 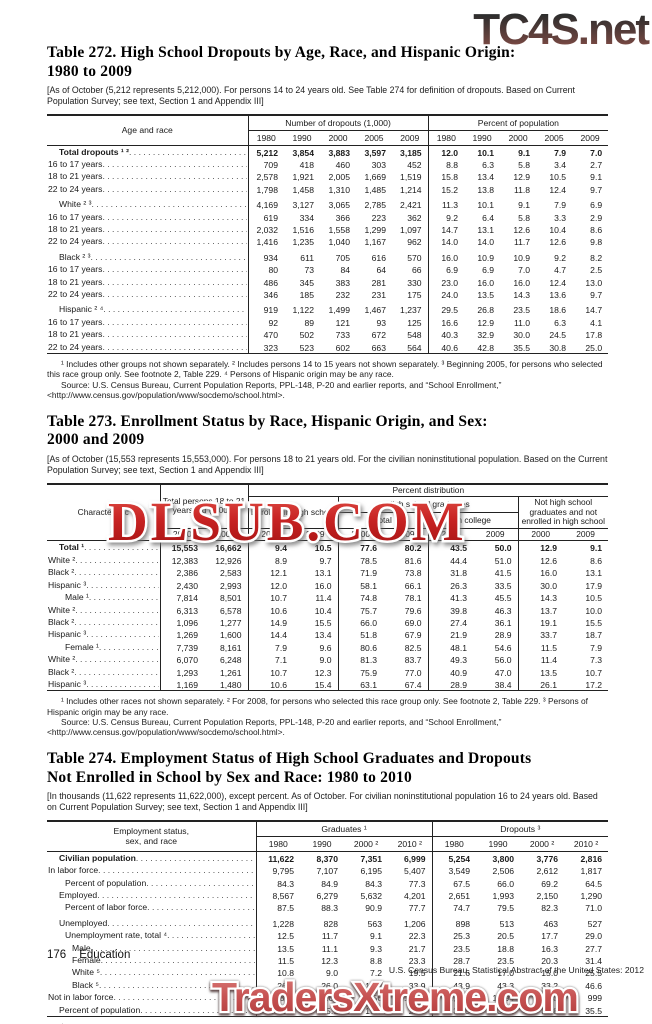 What do you see at coordinates (486, 310) in the screenshot?
I see `value-cell: 26.8` at bounding box center [486, 310].